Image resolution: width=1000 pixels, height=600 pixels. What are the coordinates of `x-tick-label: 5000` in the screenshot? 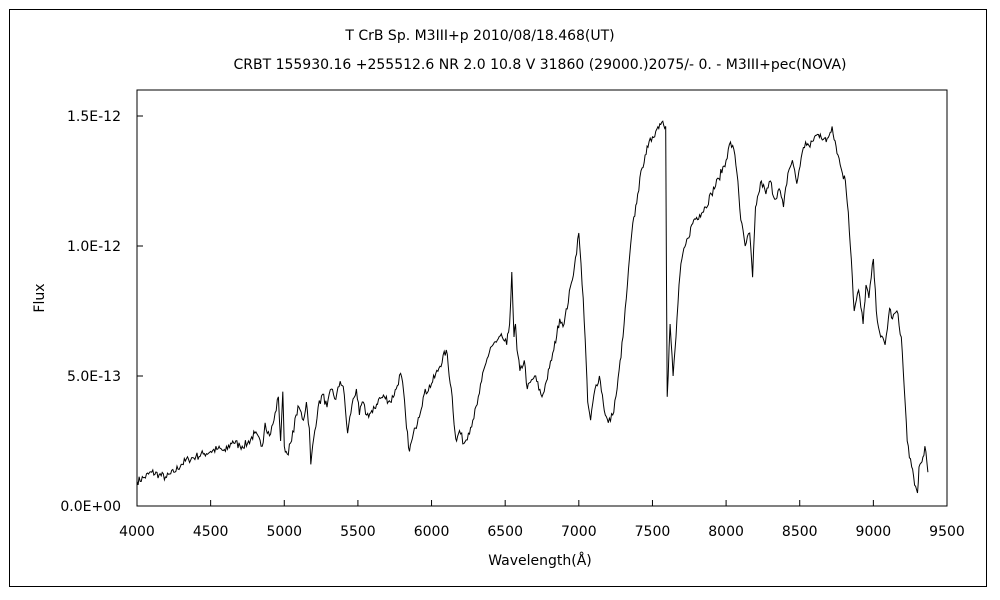 It's located at (284, 532).